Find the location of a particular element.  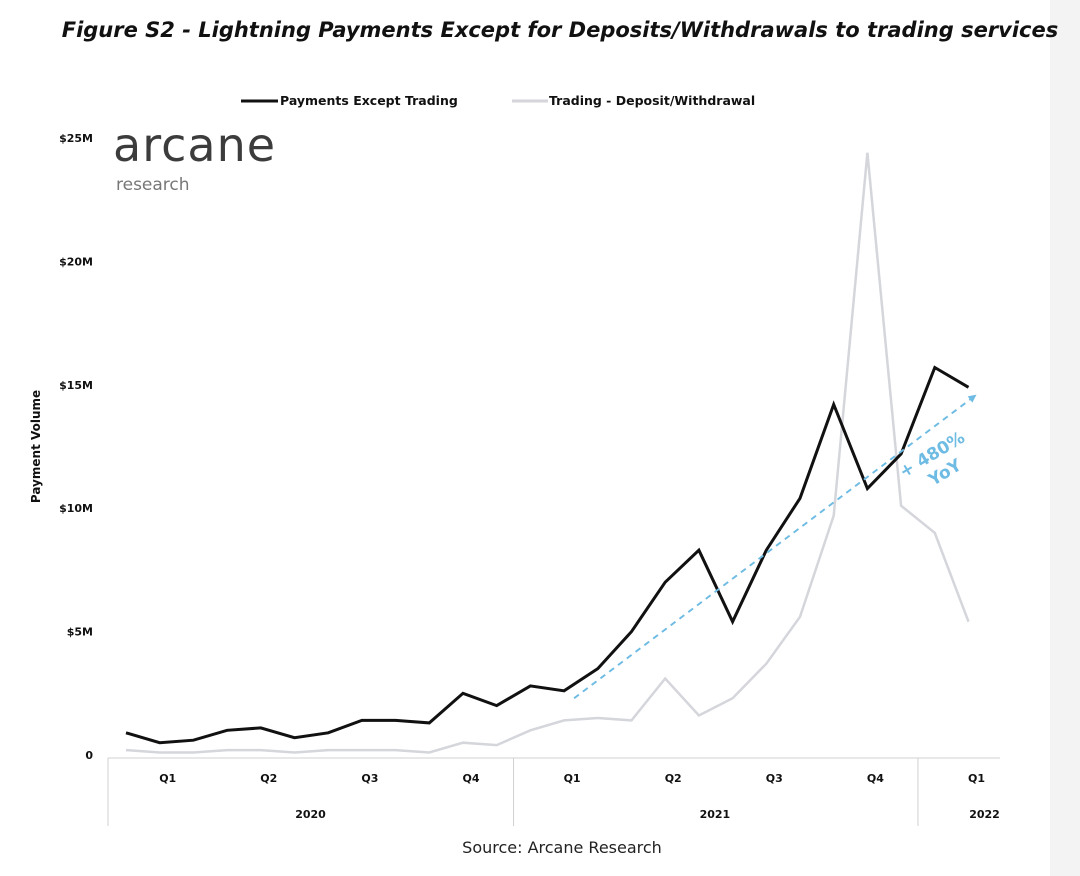

y-tick-label: $20M is located at coordinates (76, 261).